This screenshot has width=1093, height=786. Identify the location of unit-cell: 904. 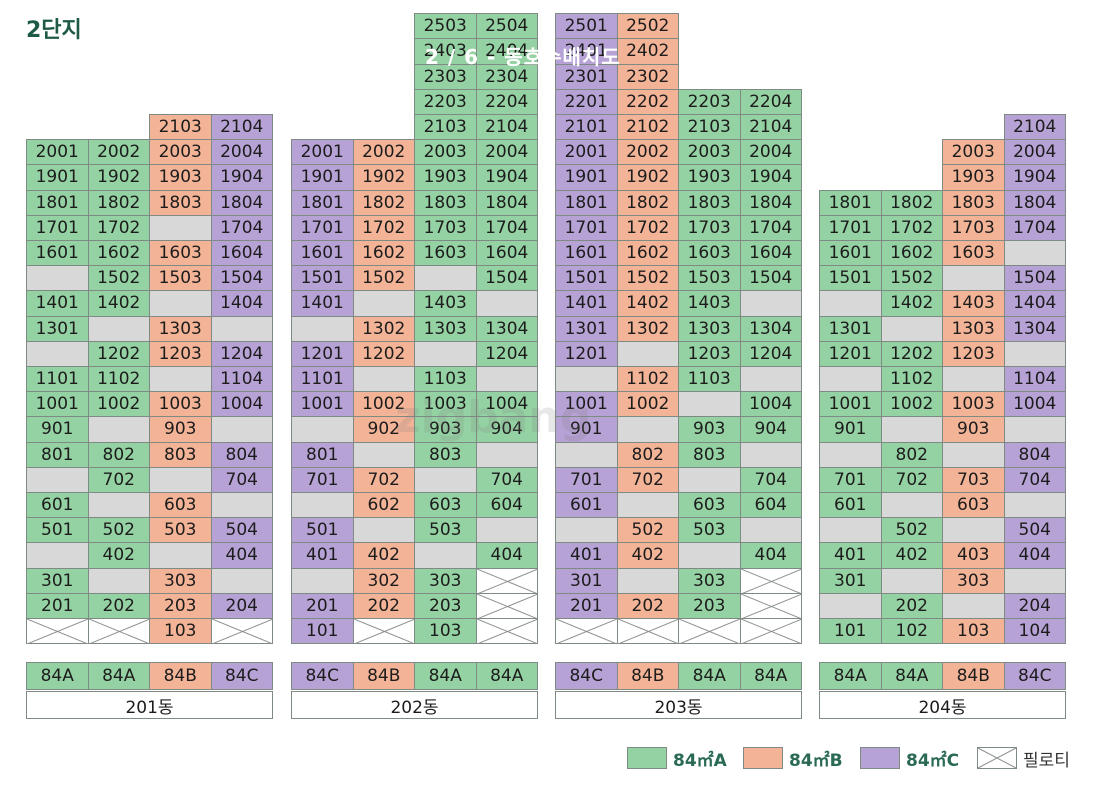
(506, 429).